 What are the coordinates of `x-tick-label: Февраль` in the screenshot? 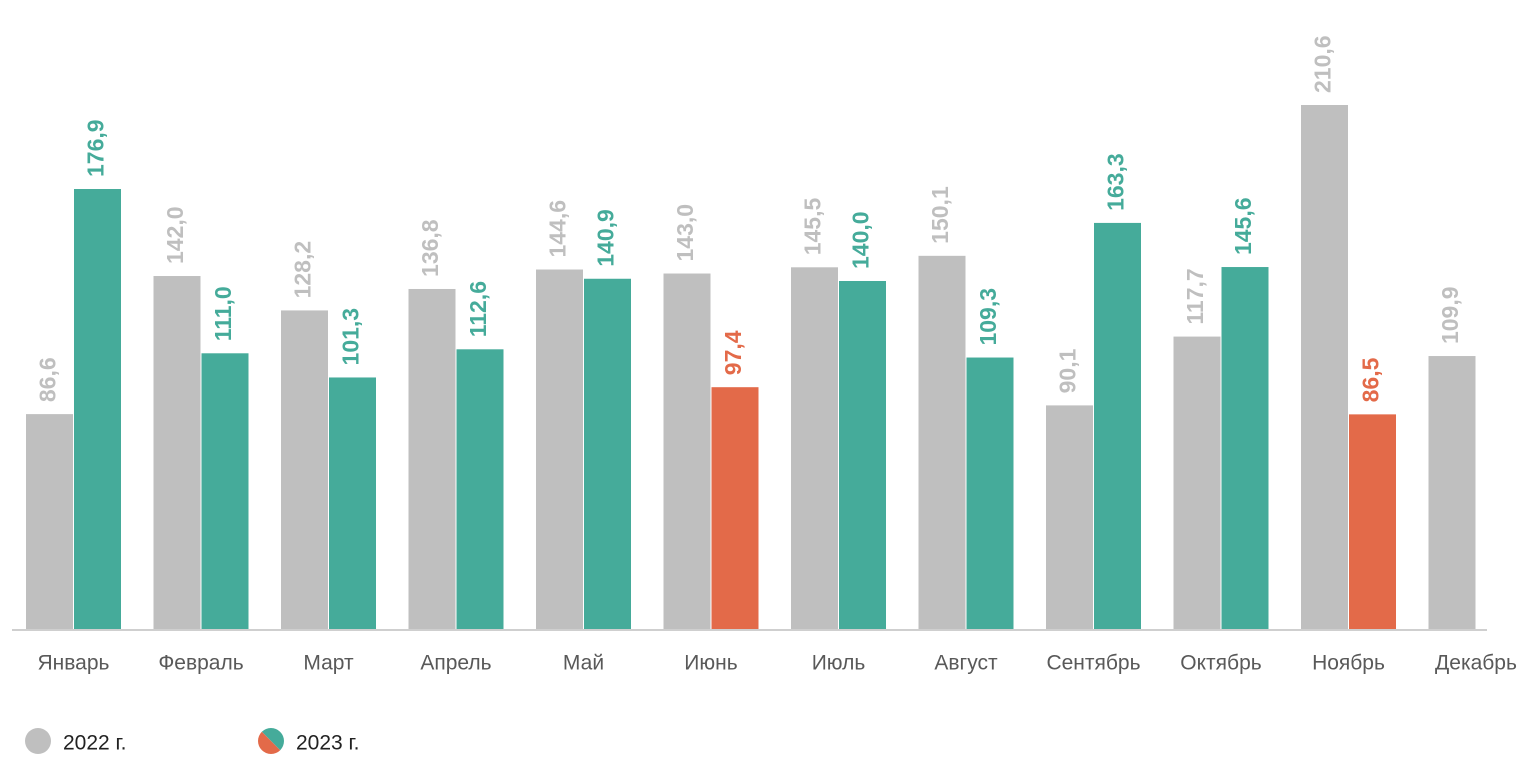 It's located at (200, 663).